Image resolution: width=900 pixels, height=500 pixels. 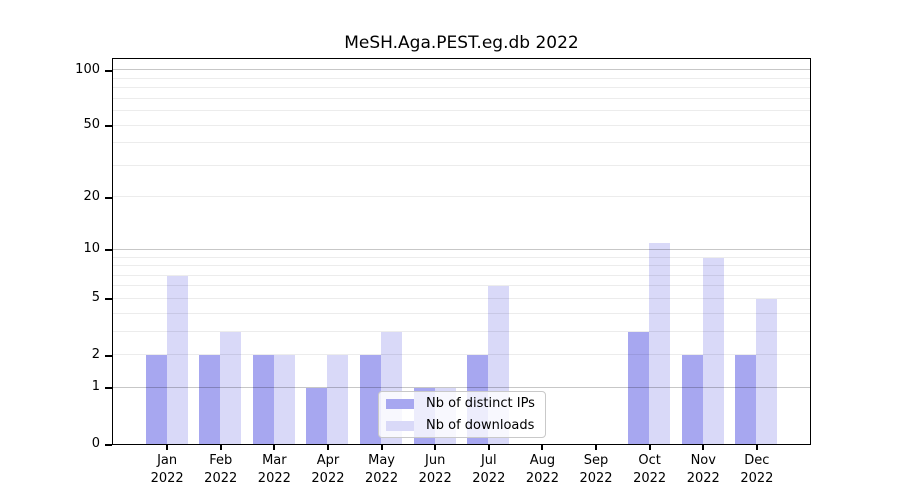 What do you see at coordinates (542, 469) in the screenshot?
I see `x-tick-label: Aug 2022` at bounding box center [542, 469].